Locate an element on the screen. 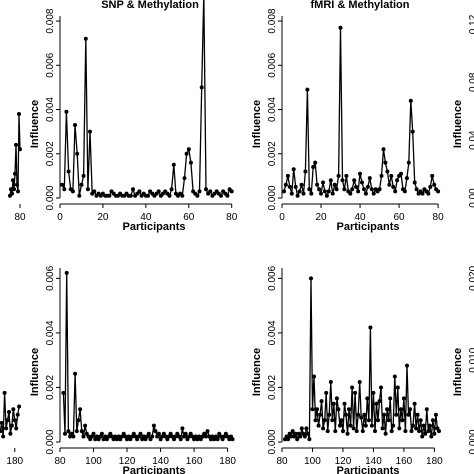 The image size is (474, 474). y-tick-label: 0.000 is located at coordinates (50, 441).